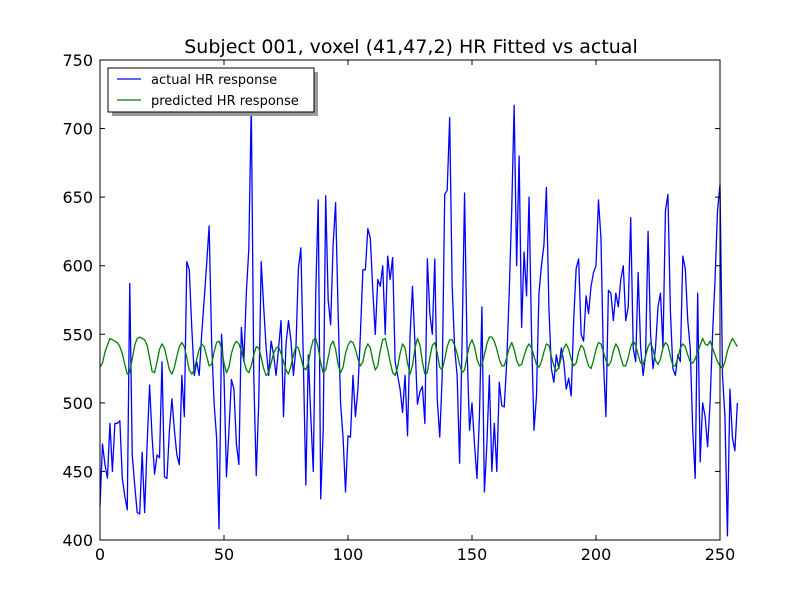  What do you see at coordinates (77, 129) in the screenshot?
I see `y-tick-label-6: 700` at bounding box center [77, 129].